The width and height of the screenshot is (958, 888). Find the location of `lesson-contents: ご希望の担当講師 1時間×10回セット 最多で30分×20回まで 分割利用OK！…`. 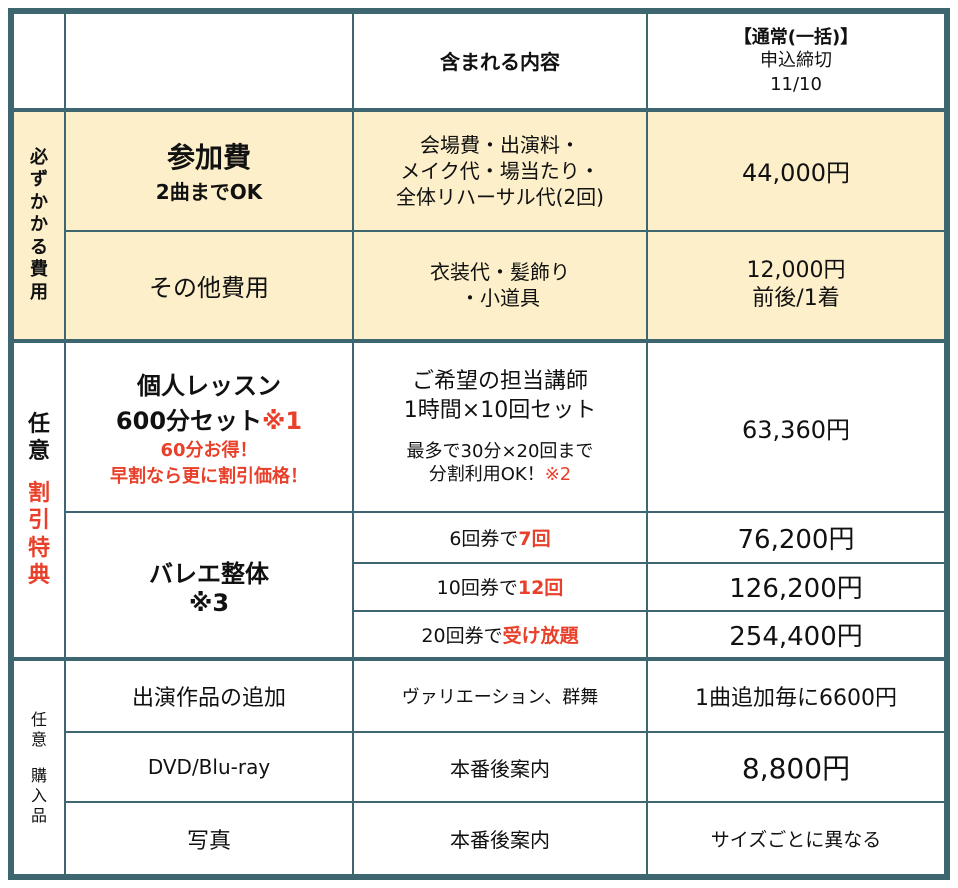

lesson-contents: ご希望の担当講師 1時間×10回セット 最多で30分×20回まで 分割利用OK！… is located at coordinates (500, 426).